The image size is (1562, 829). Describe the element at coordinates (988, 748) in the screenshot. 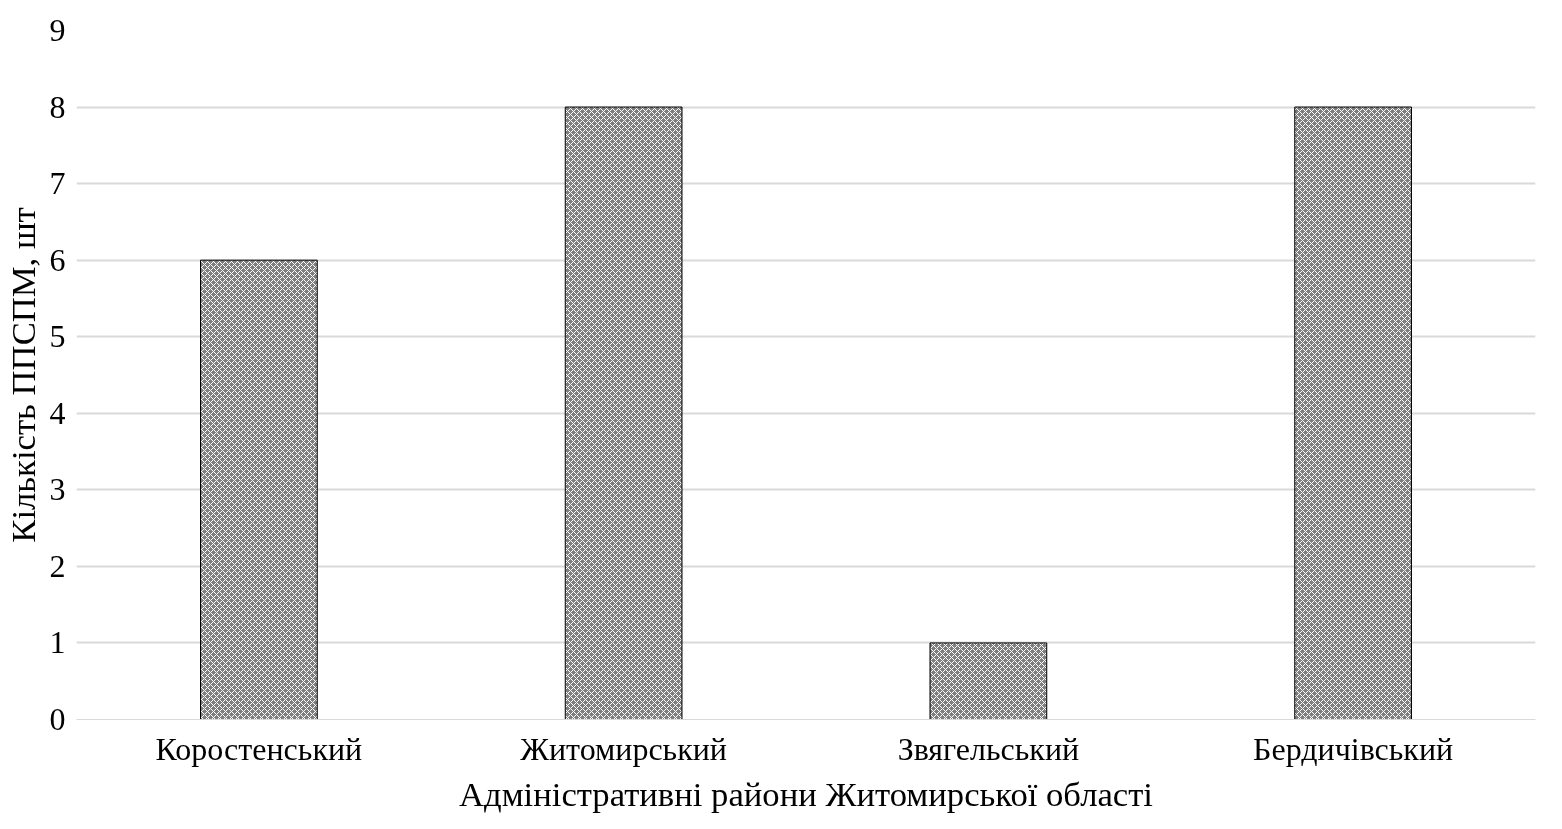

I see `x-tick-label: Звягельський` at that location.